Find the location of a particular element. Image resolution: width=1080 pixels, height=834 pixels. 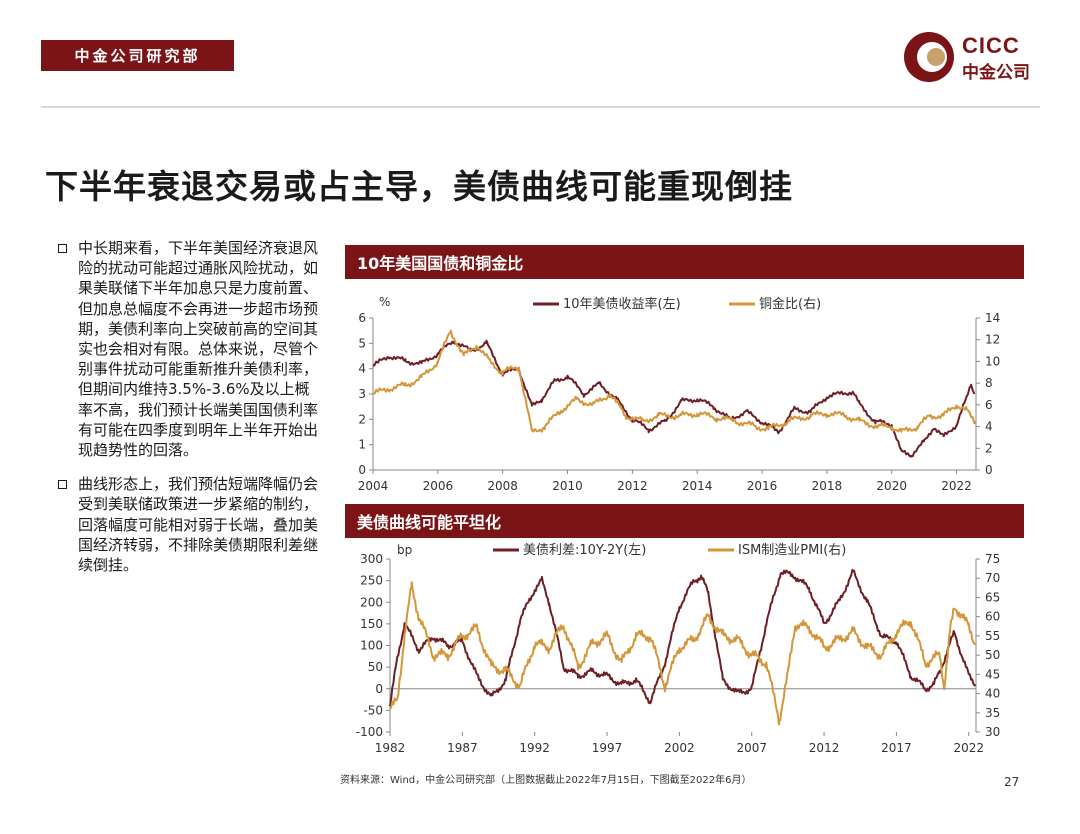

chart1-right-tick-label: 12 is located at coordinates (992, 340).